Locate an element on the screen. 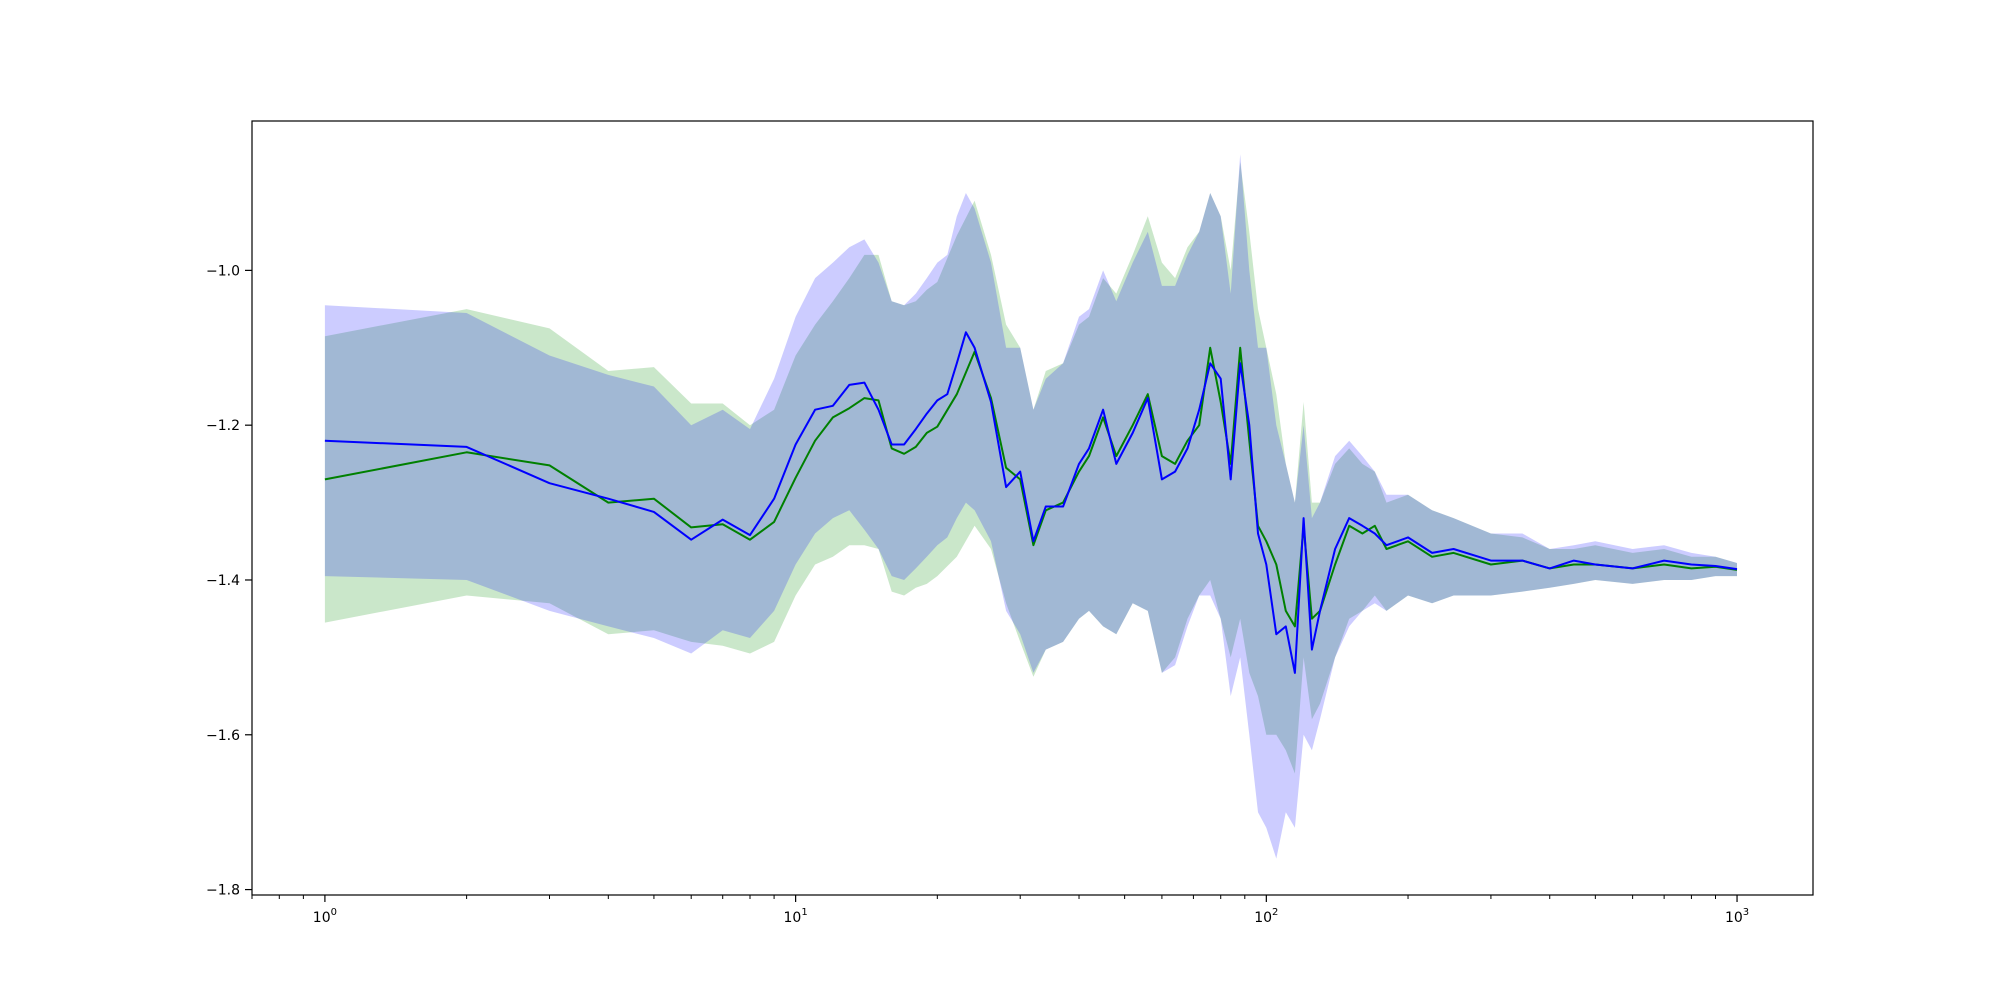 This screenshot has height=1000, width=2000. x-axis: 10⁰ 10¹ 10² 10³ is located at coordinates (1000, 910).